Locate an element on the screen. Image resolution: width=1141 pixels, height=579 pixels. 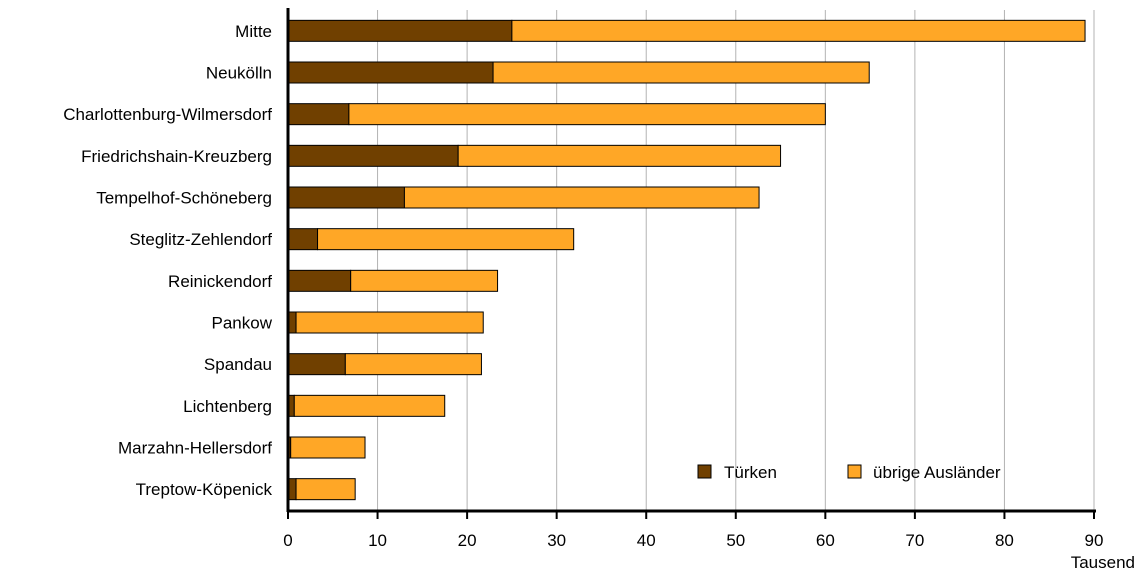
x-tick-label-20: 20 is located at coordinates (467, 540).